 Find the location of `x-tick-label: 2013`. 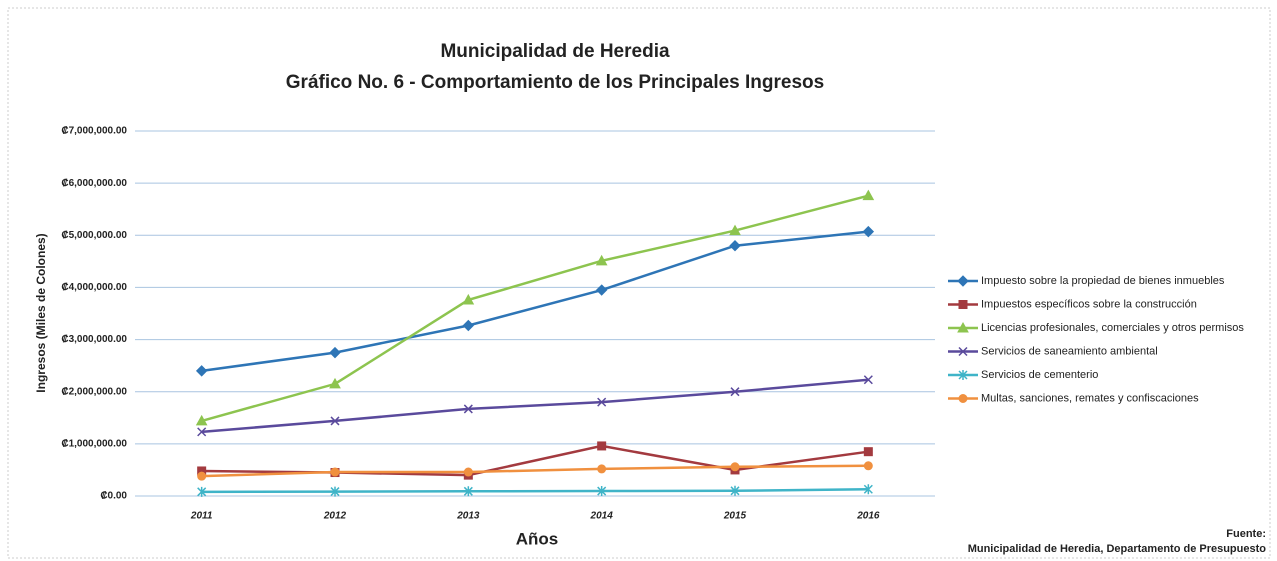

x-tick-label: 2013 is located at coordinates (468, 516).